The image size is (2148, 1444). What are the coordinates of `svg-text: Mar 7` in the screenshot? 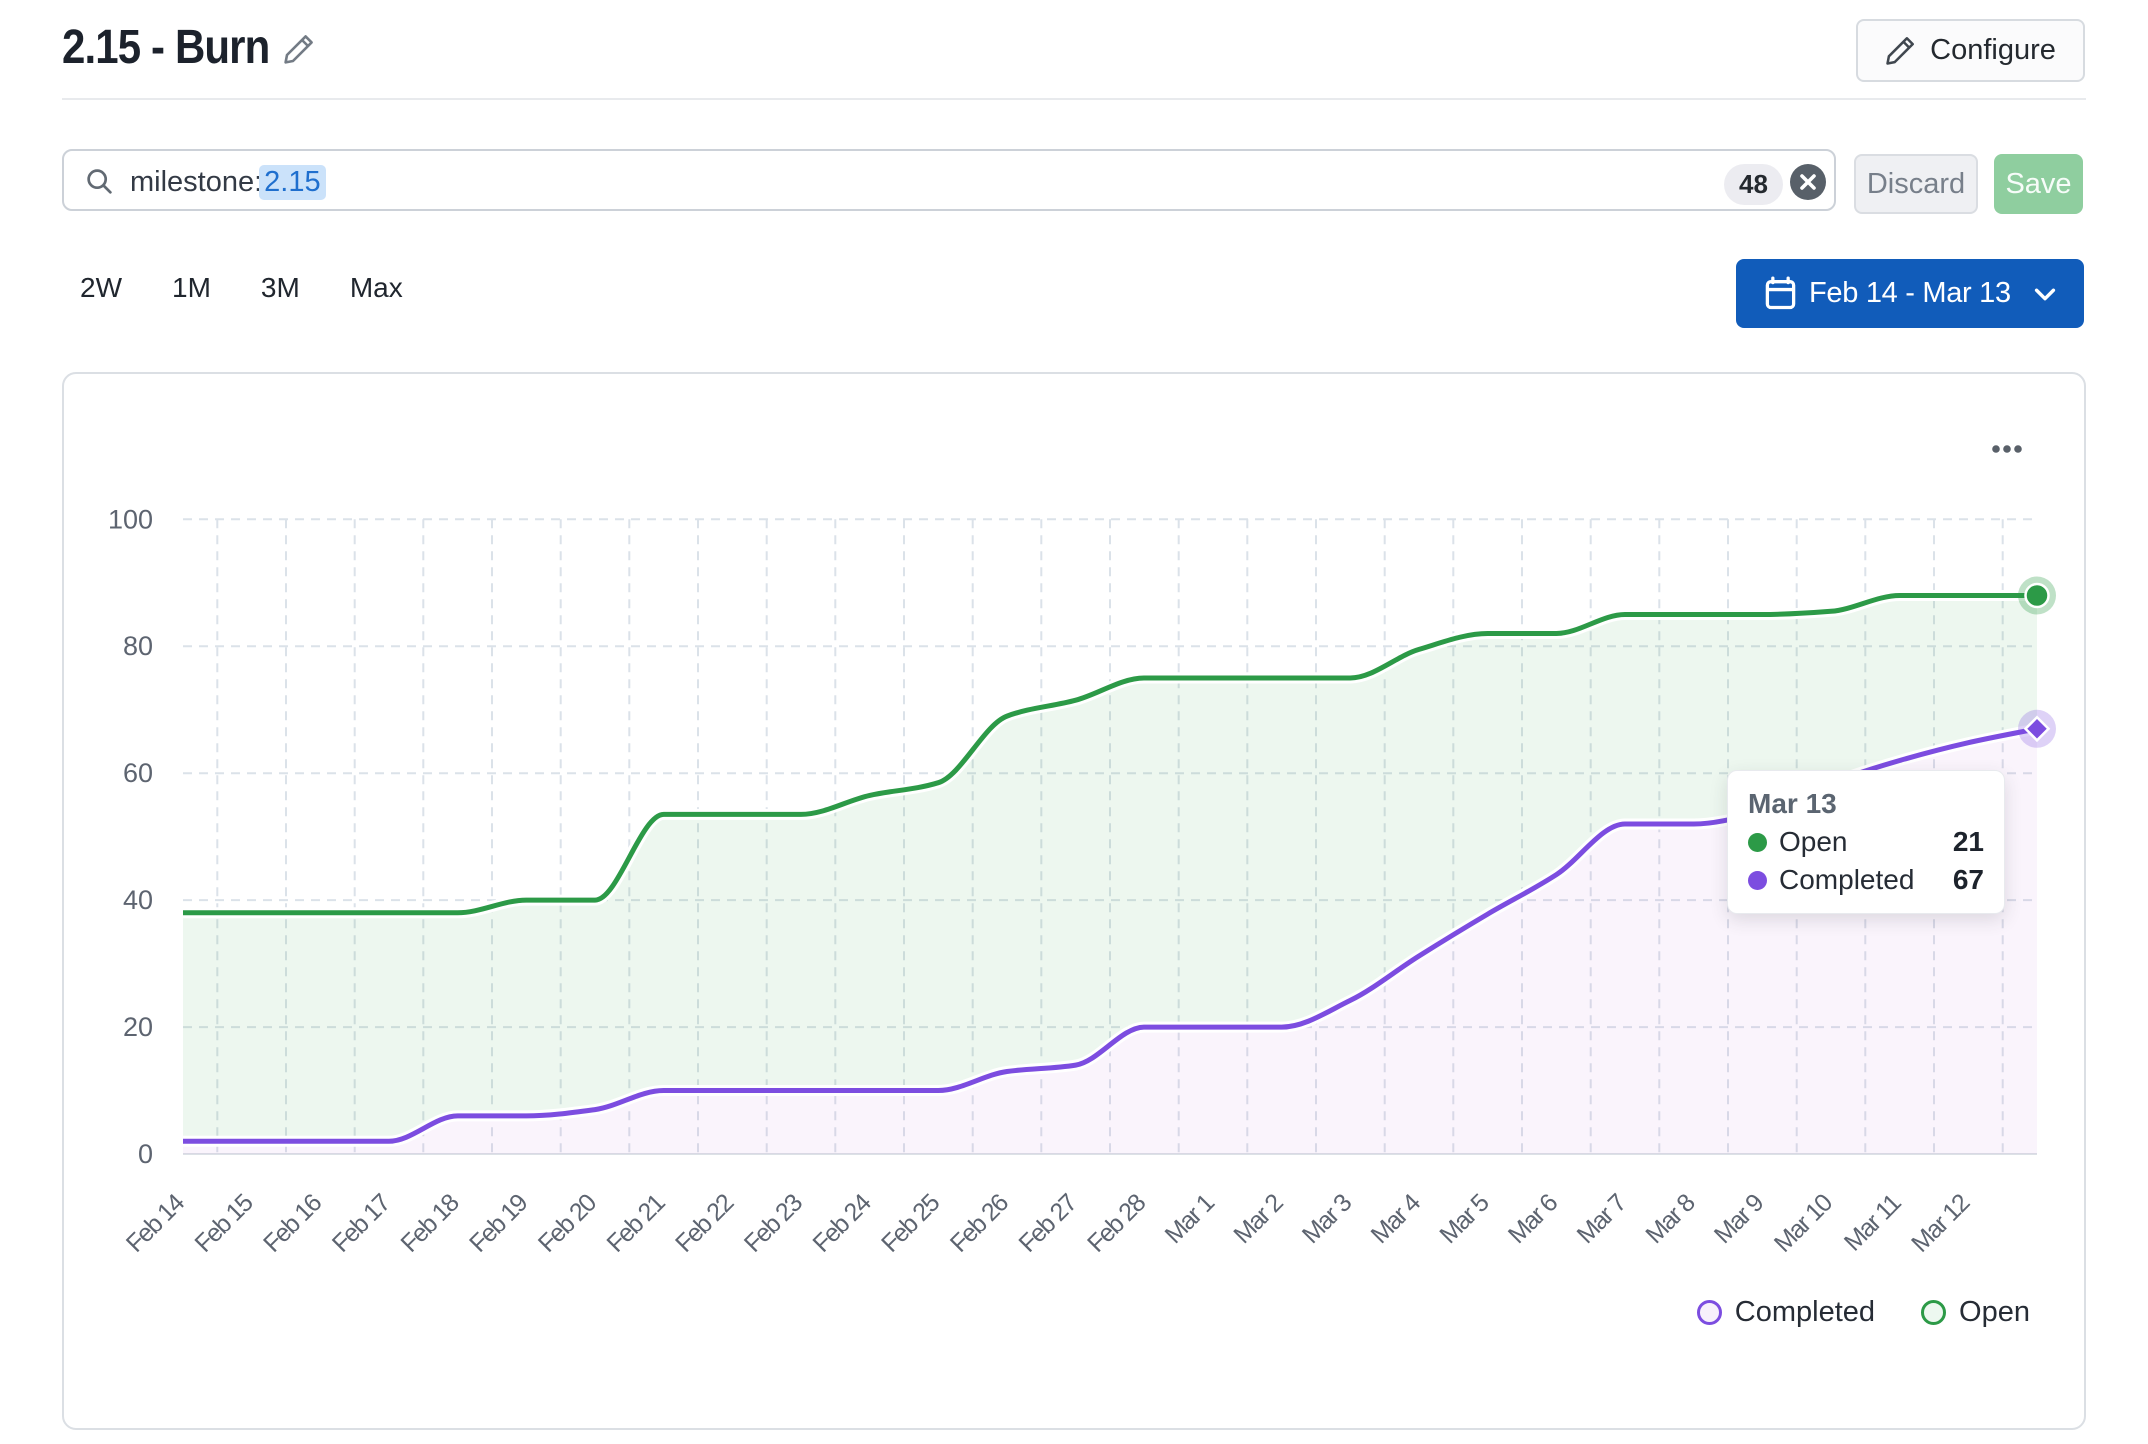 It's located at (1602, 1219).